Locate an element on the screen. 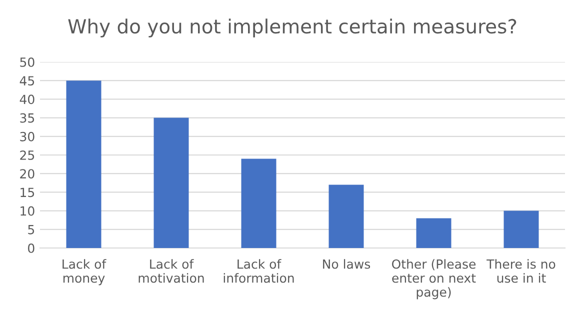 The width and height of the screenshot is (585, 328). y-tick-label: 0 is located at coordinates (31, 248).